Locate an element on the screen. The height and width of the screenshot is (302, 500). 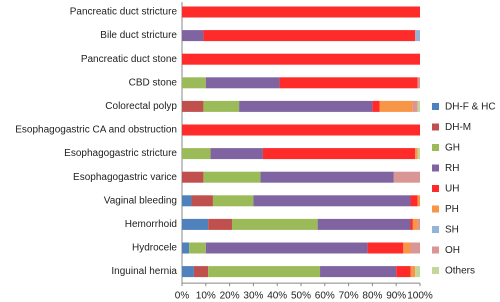
x-tick-label: 40% is located at coordinates (277, 296).